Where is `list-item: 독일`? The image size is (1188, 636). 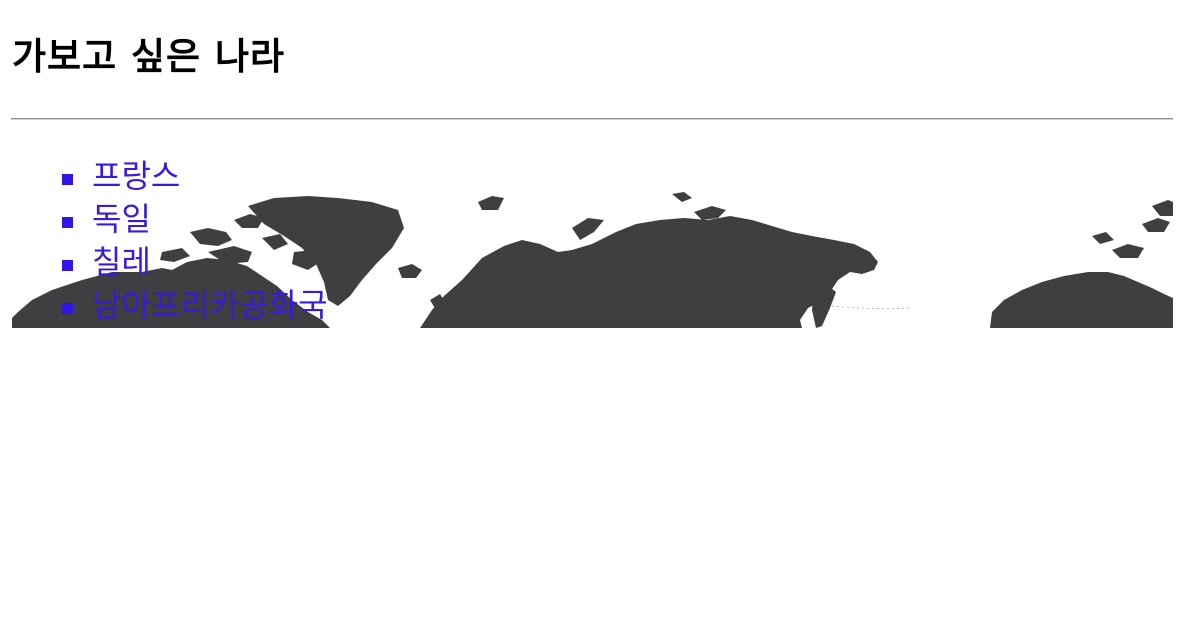
list-item: 독일 is located at coordinates (194, 219).